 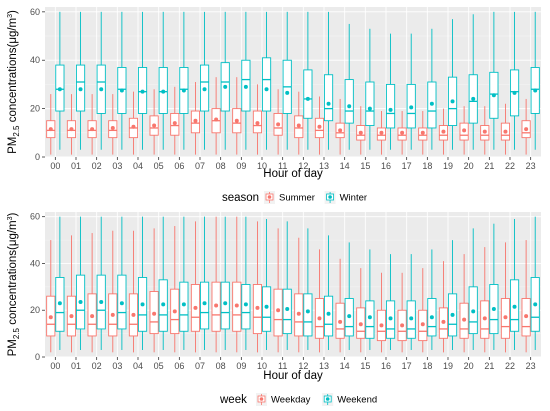 What do you see at coordinates (298, 399) in the screenshot?
I see `legend: week Weekday Weekend` at bounding box center [298, 399].